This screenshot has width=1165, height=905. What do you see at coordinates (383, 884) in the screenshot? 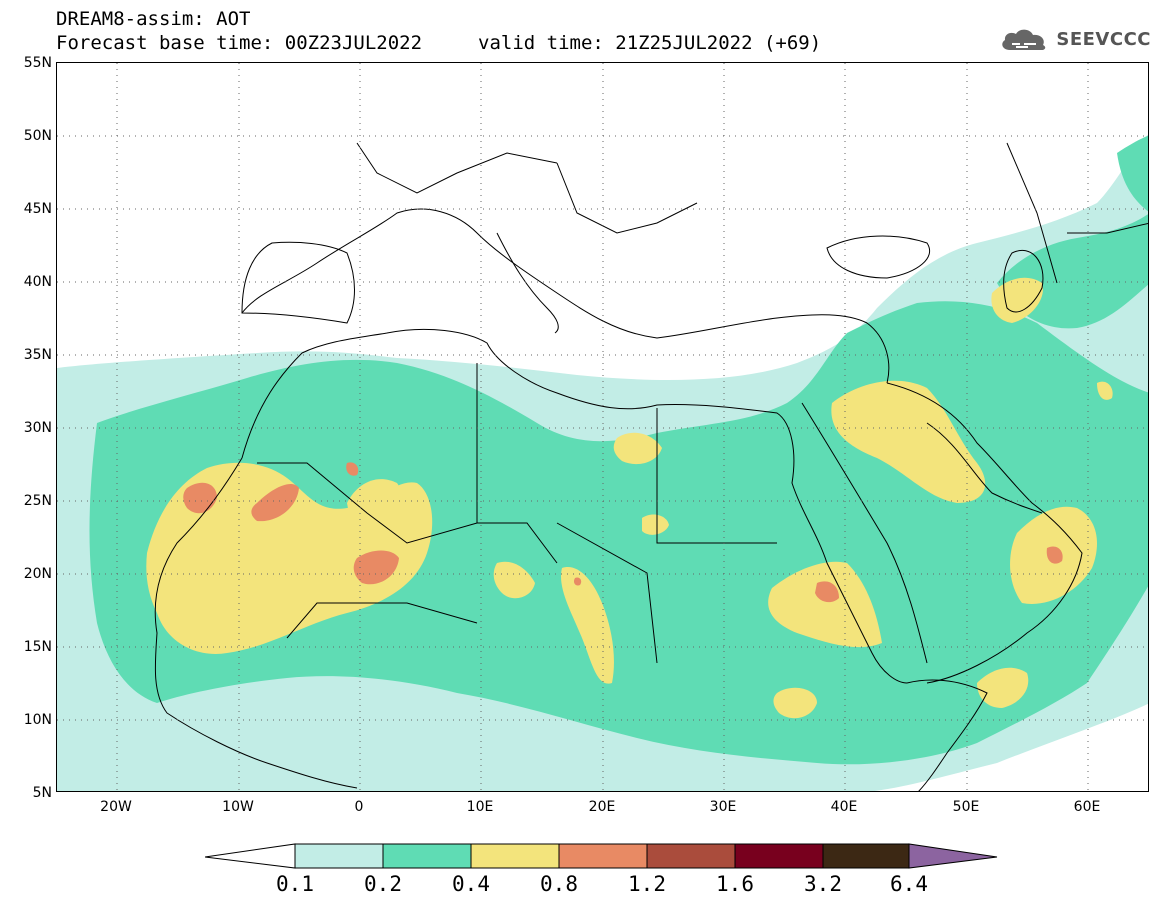
I see `colorbar-label-0.2: 0.2` at bounding box center [383, 884].